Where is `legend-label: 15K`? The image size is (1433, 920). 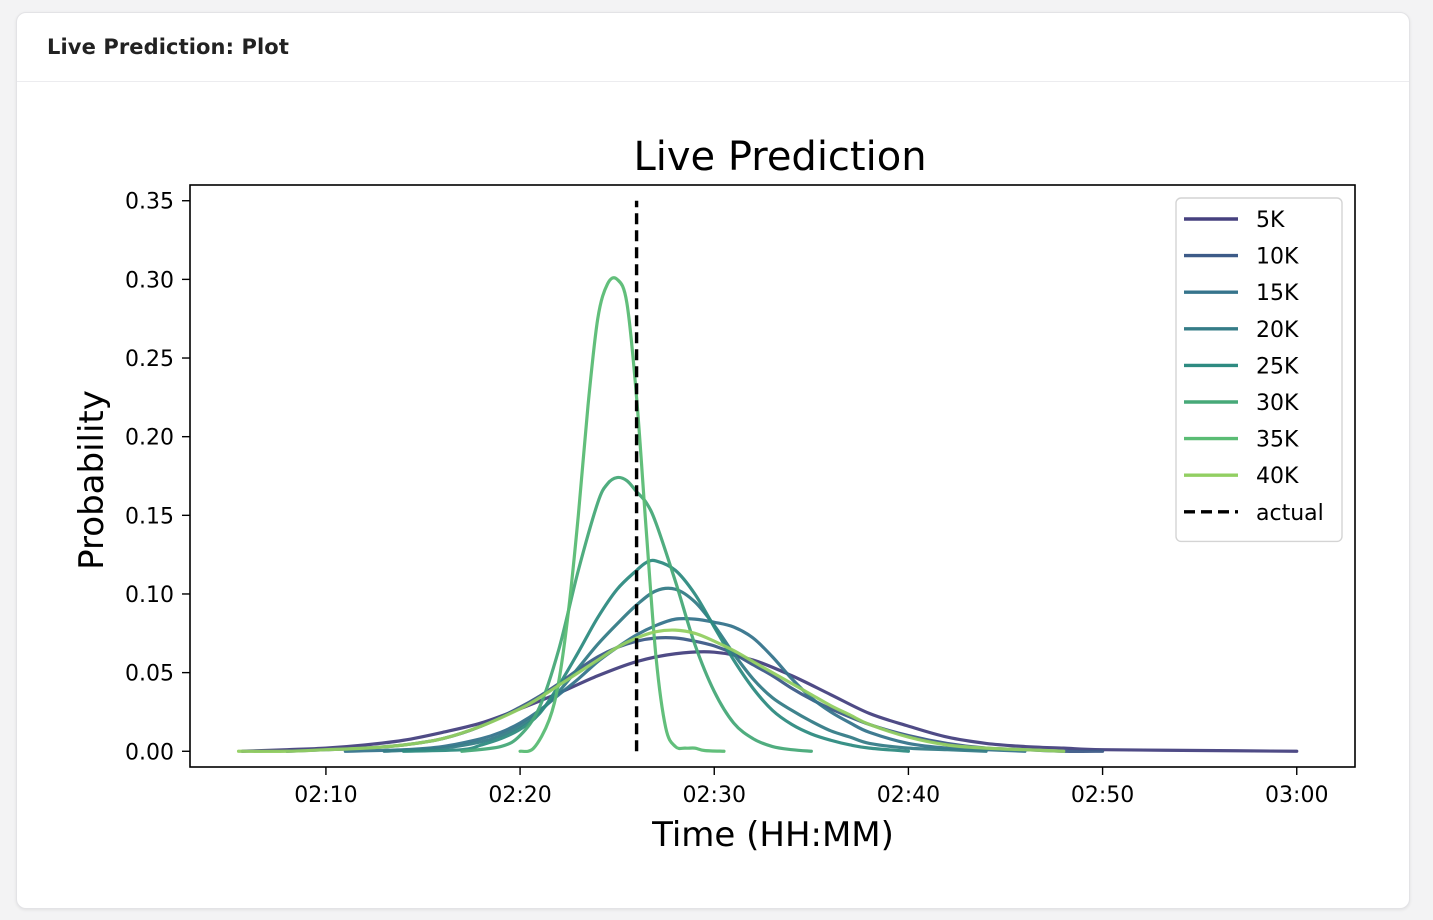
legend-label: 15K is located at coordinates (1277, 293).